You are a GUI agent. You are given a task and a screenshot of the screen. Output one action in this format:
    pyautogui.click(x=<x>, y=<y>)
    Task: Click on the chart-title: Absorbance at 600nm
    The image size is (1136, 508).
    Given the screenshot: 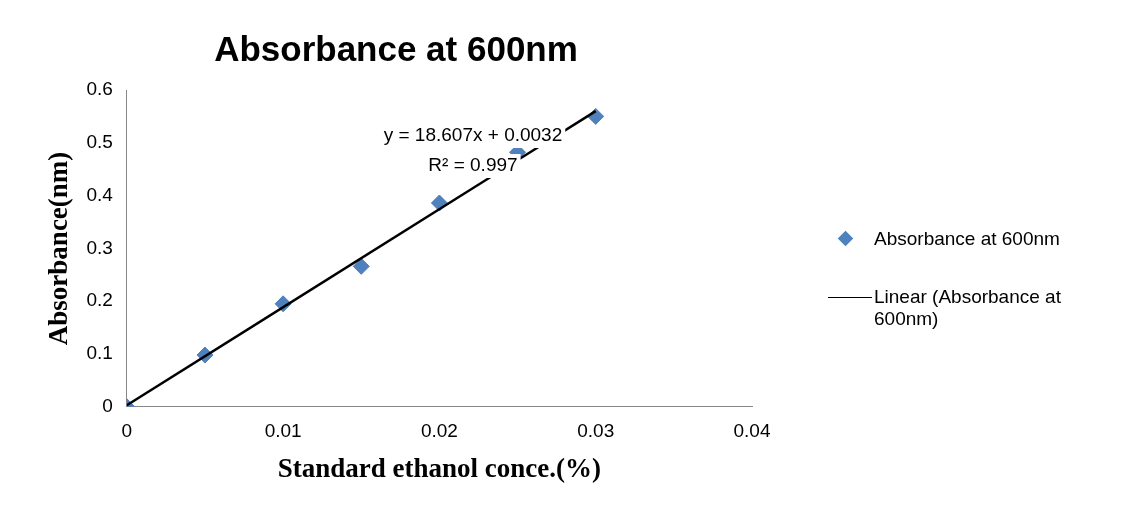 What is the action you would take?
    pyautogui.click(x=396, y=48)
    